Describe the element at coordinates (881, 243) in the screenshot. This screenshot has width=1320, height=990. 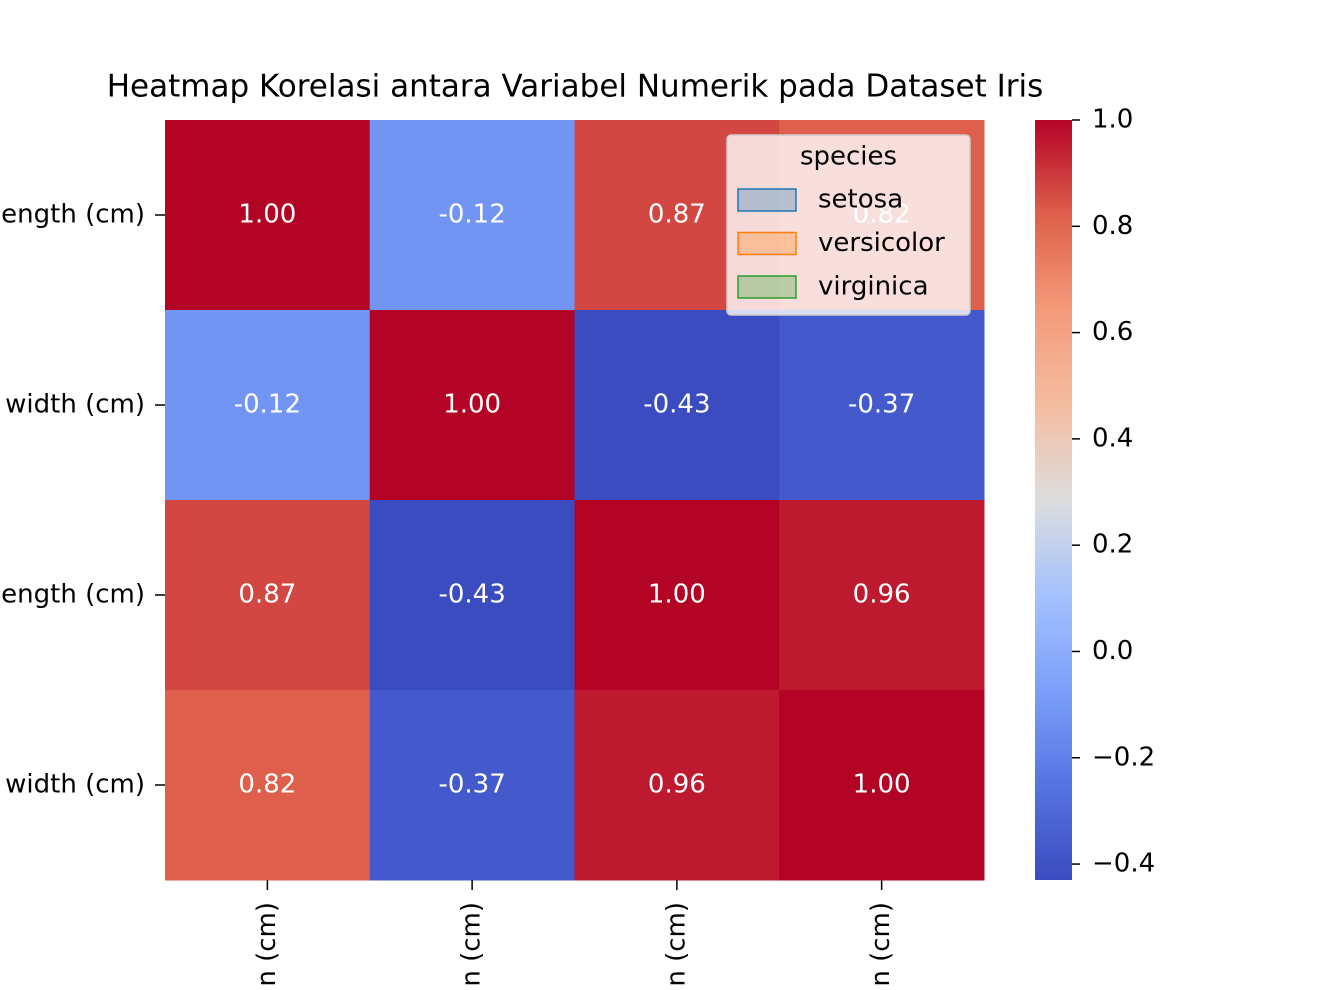
I see `legend-label: versicolor` at that location.